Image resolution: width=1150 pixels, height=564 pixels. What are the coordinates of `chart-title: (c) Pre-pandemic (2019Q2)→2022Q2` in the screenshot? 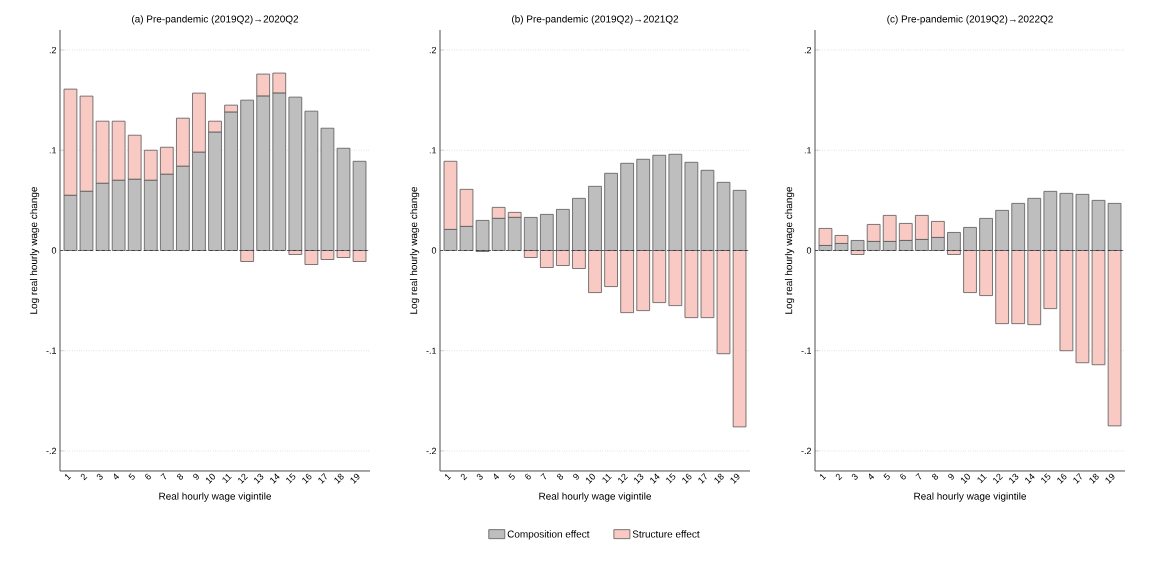 It's located at (970, 20).